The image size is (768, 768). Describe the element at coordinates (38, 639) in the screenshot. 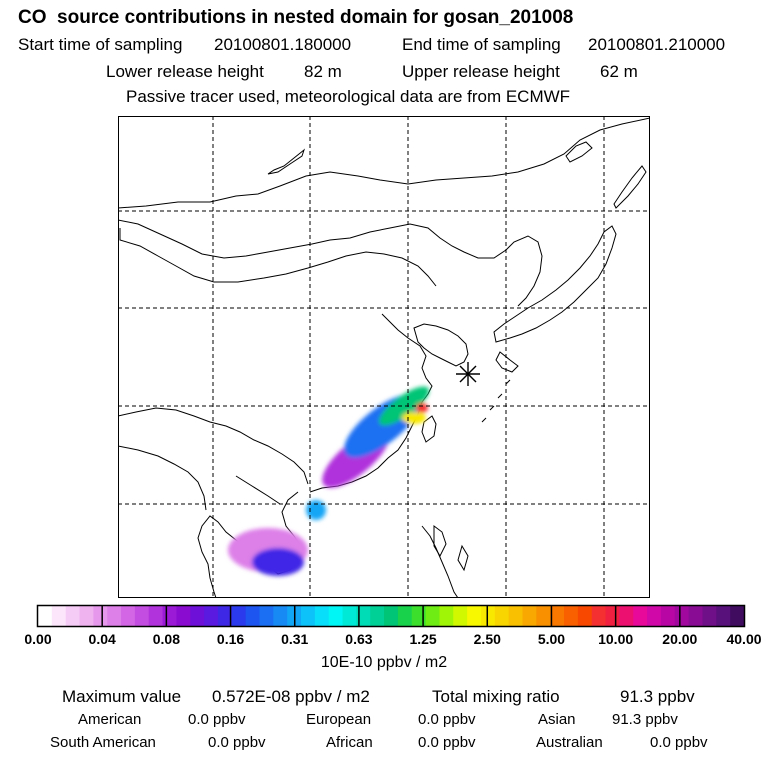

I see `colorbar-tick-label: 0.00` at that location.